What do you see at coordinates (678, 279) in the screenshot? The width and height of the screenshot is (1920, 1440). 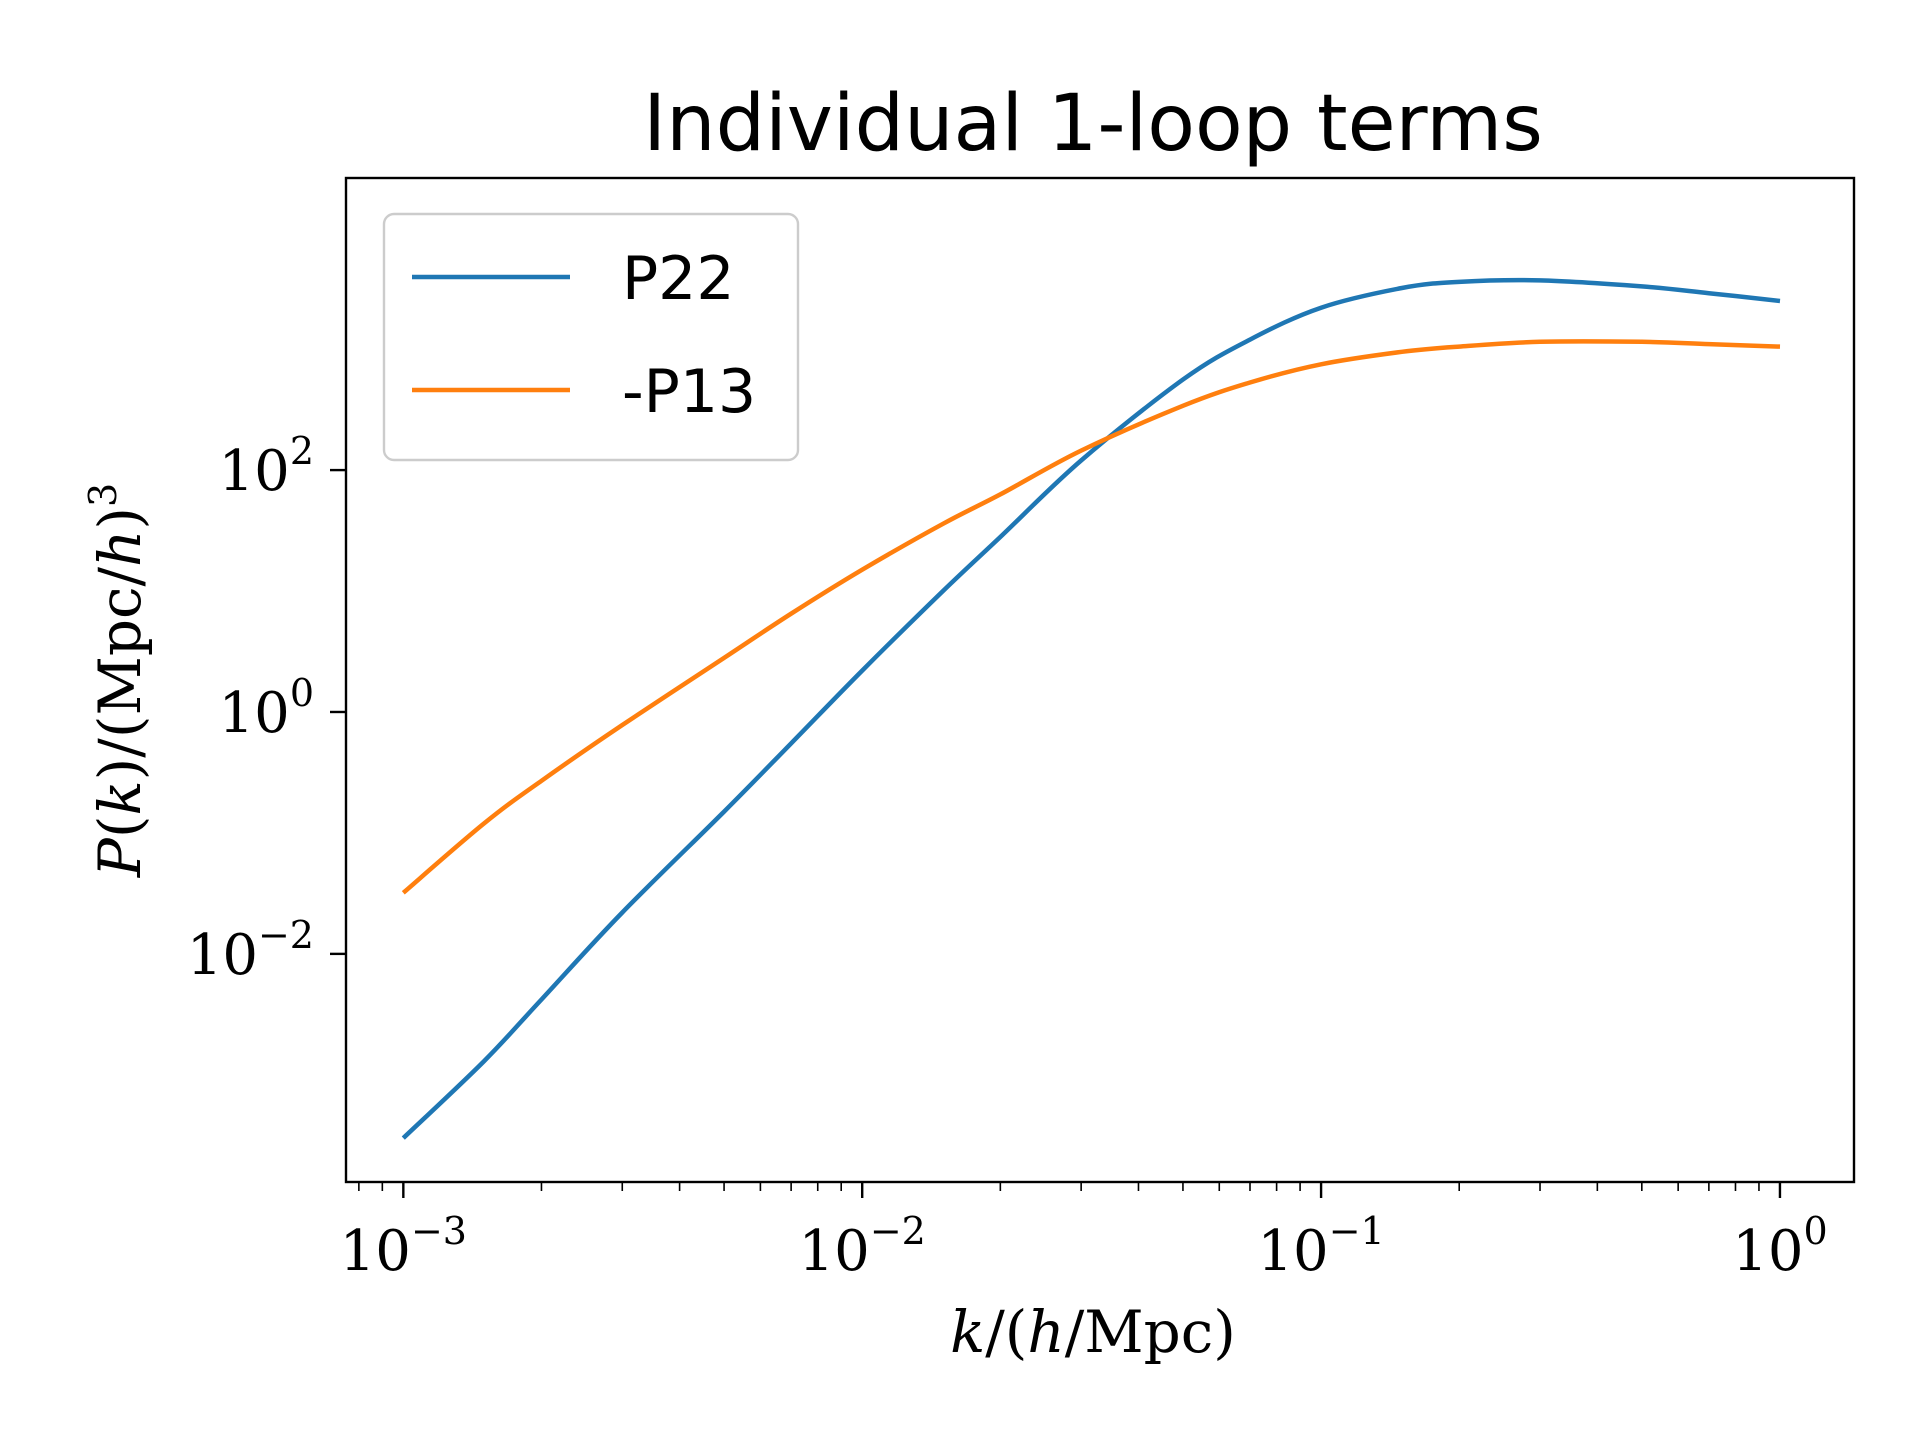 I see `legend-label-p22: P22` at bounding box center [678, 279].